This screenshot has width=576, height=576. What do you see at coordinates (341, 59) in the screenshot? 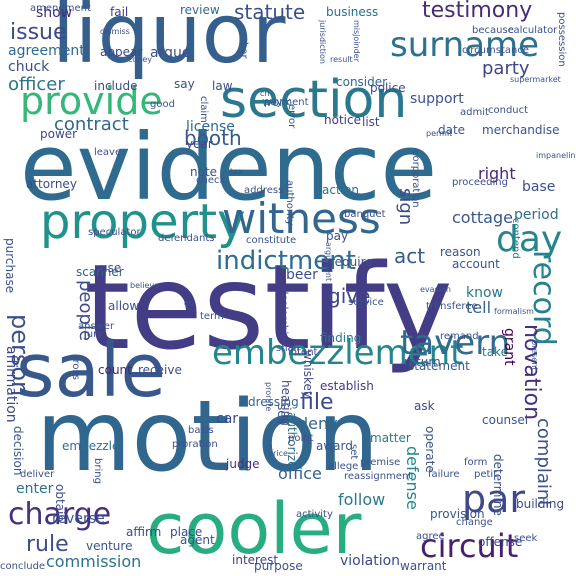
I see `cloud-word: result` at bounding box center [341, 59].